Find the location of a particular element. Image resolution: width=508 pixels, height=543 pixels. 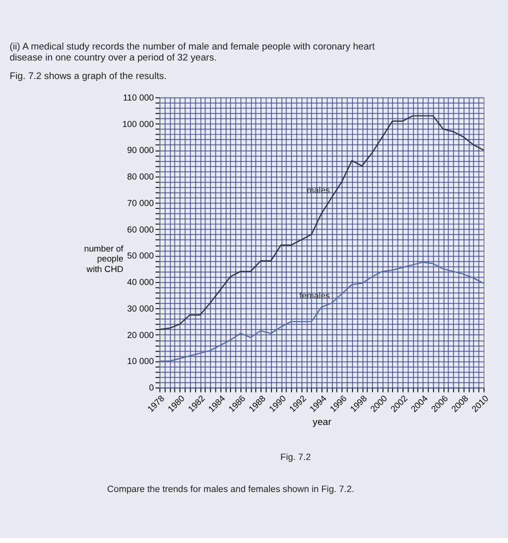

y-tick-label: 50 000 is located at coordinates (140, 255).